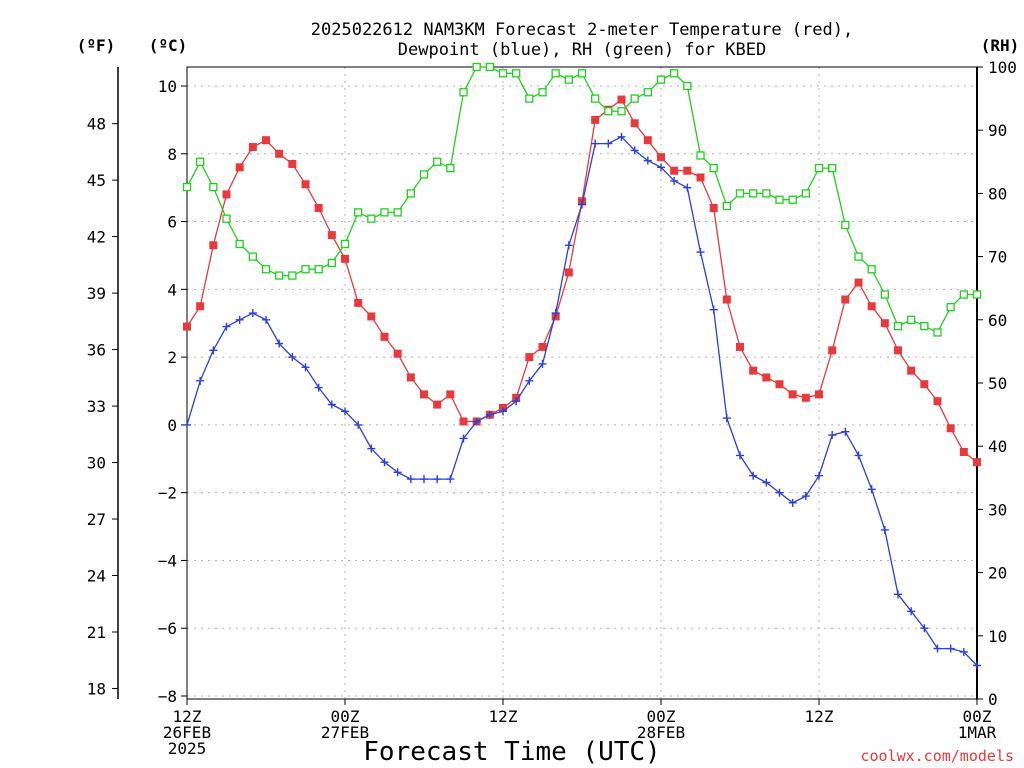 Image resolution: width=1024 pixels, height=768 pixels. I want to click on rh-tick-label: 60, so click(997, 320).